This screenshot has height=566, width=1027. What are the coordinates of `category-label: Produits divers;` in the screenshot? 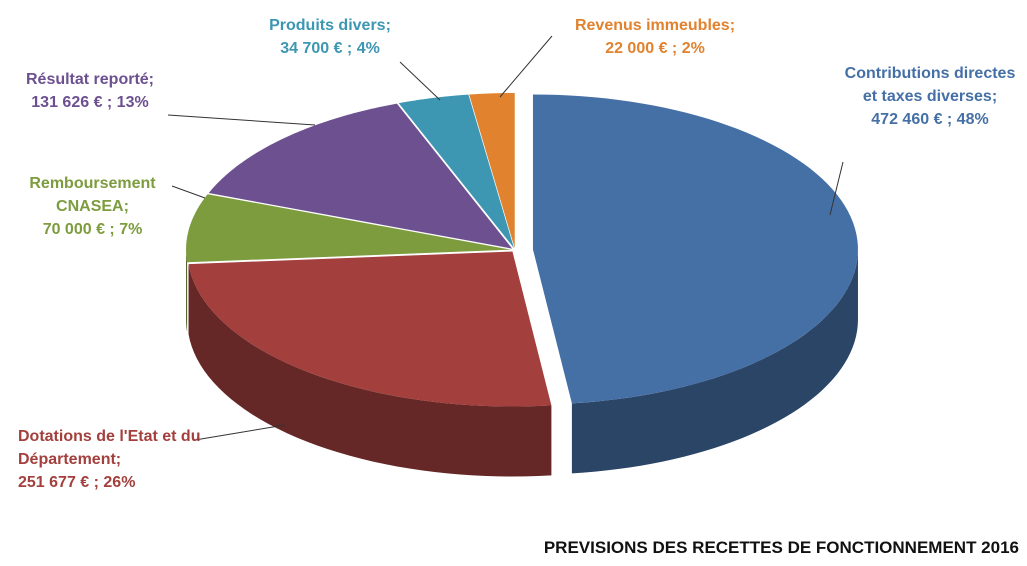 It's located at (330, 25).